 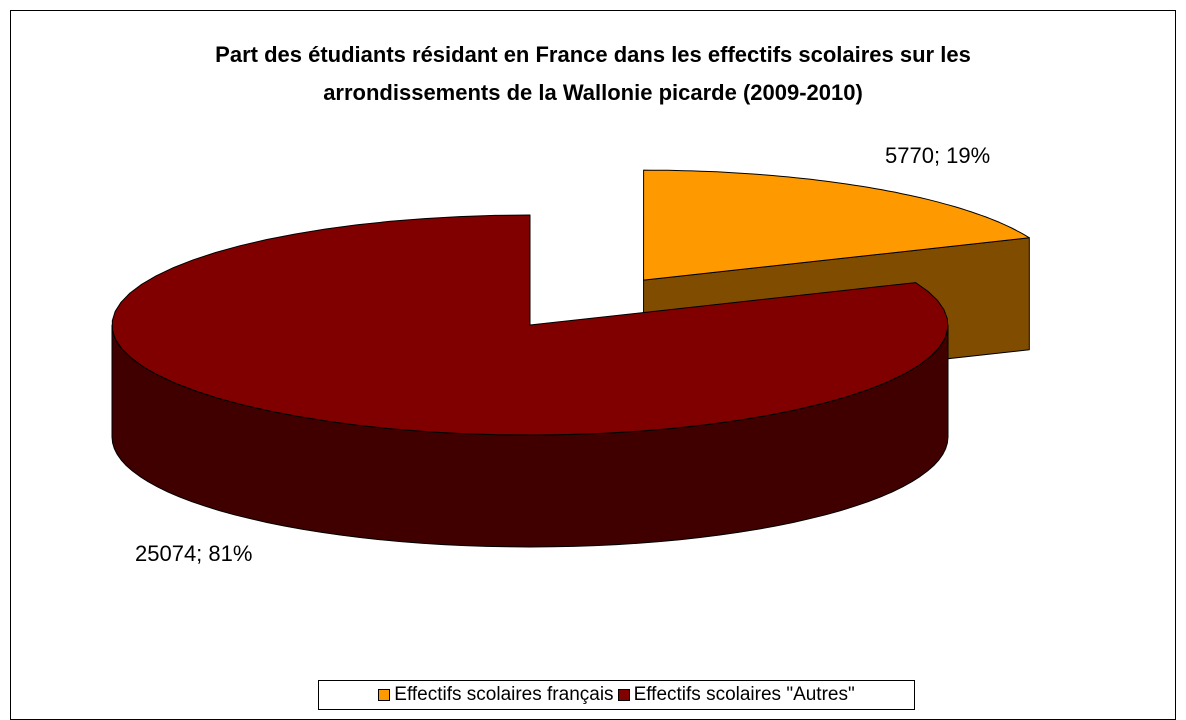 I want to click on data-label: 25074; 81%, so click(x=193, y=553).